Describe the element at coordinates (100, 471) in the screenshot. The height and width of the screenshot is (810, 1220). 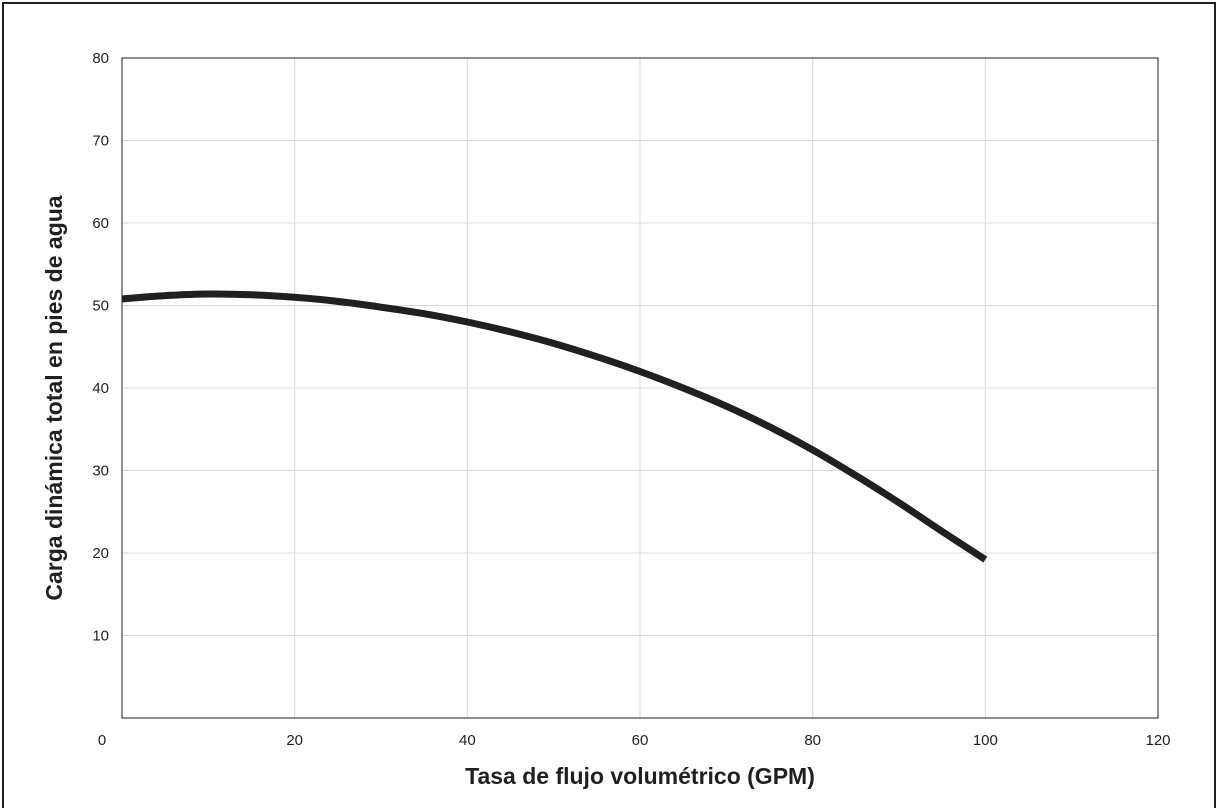
I see `y-tick-label: 30` at that location.